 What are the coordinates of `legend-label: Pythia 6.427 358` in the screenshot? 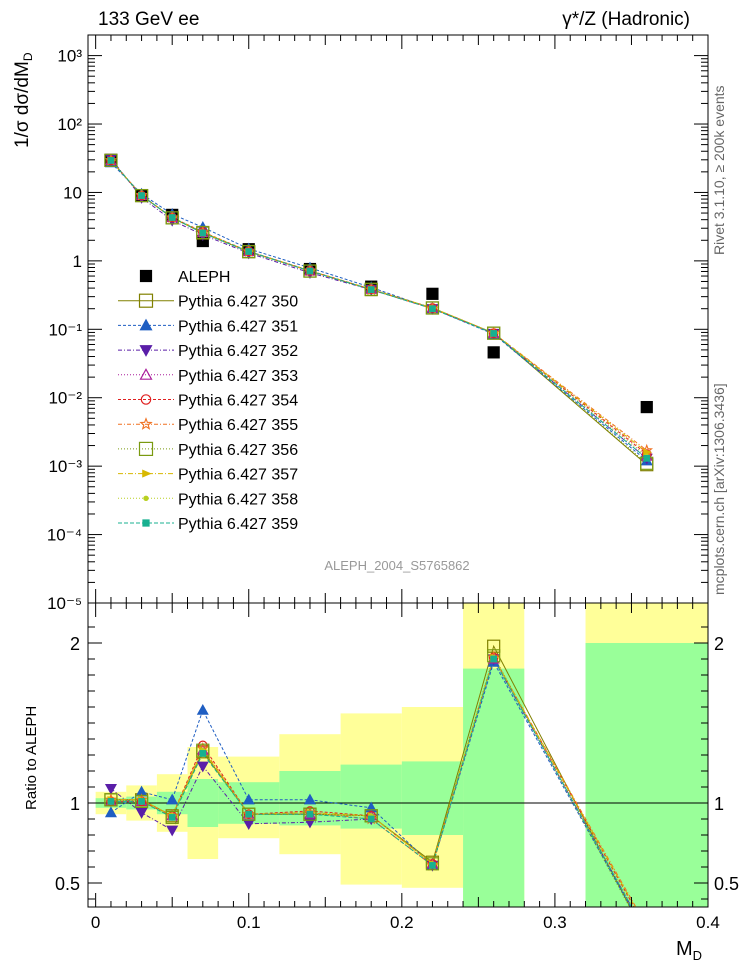 It's located at (238, 499).